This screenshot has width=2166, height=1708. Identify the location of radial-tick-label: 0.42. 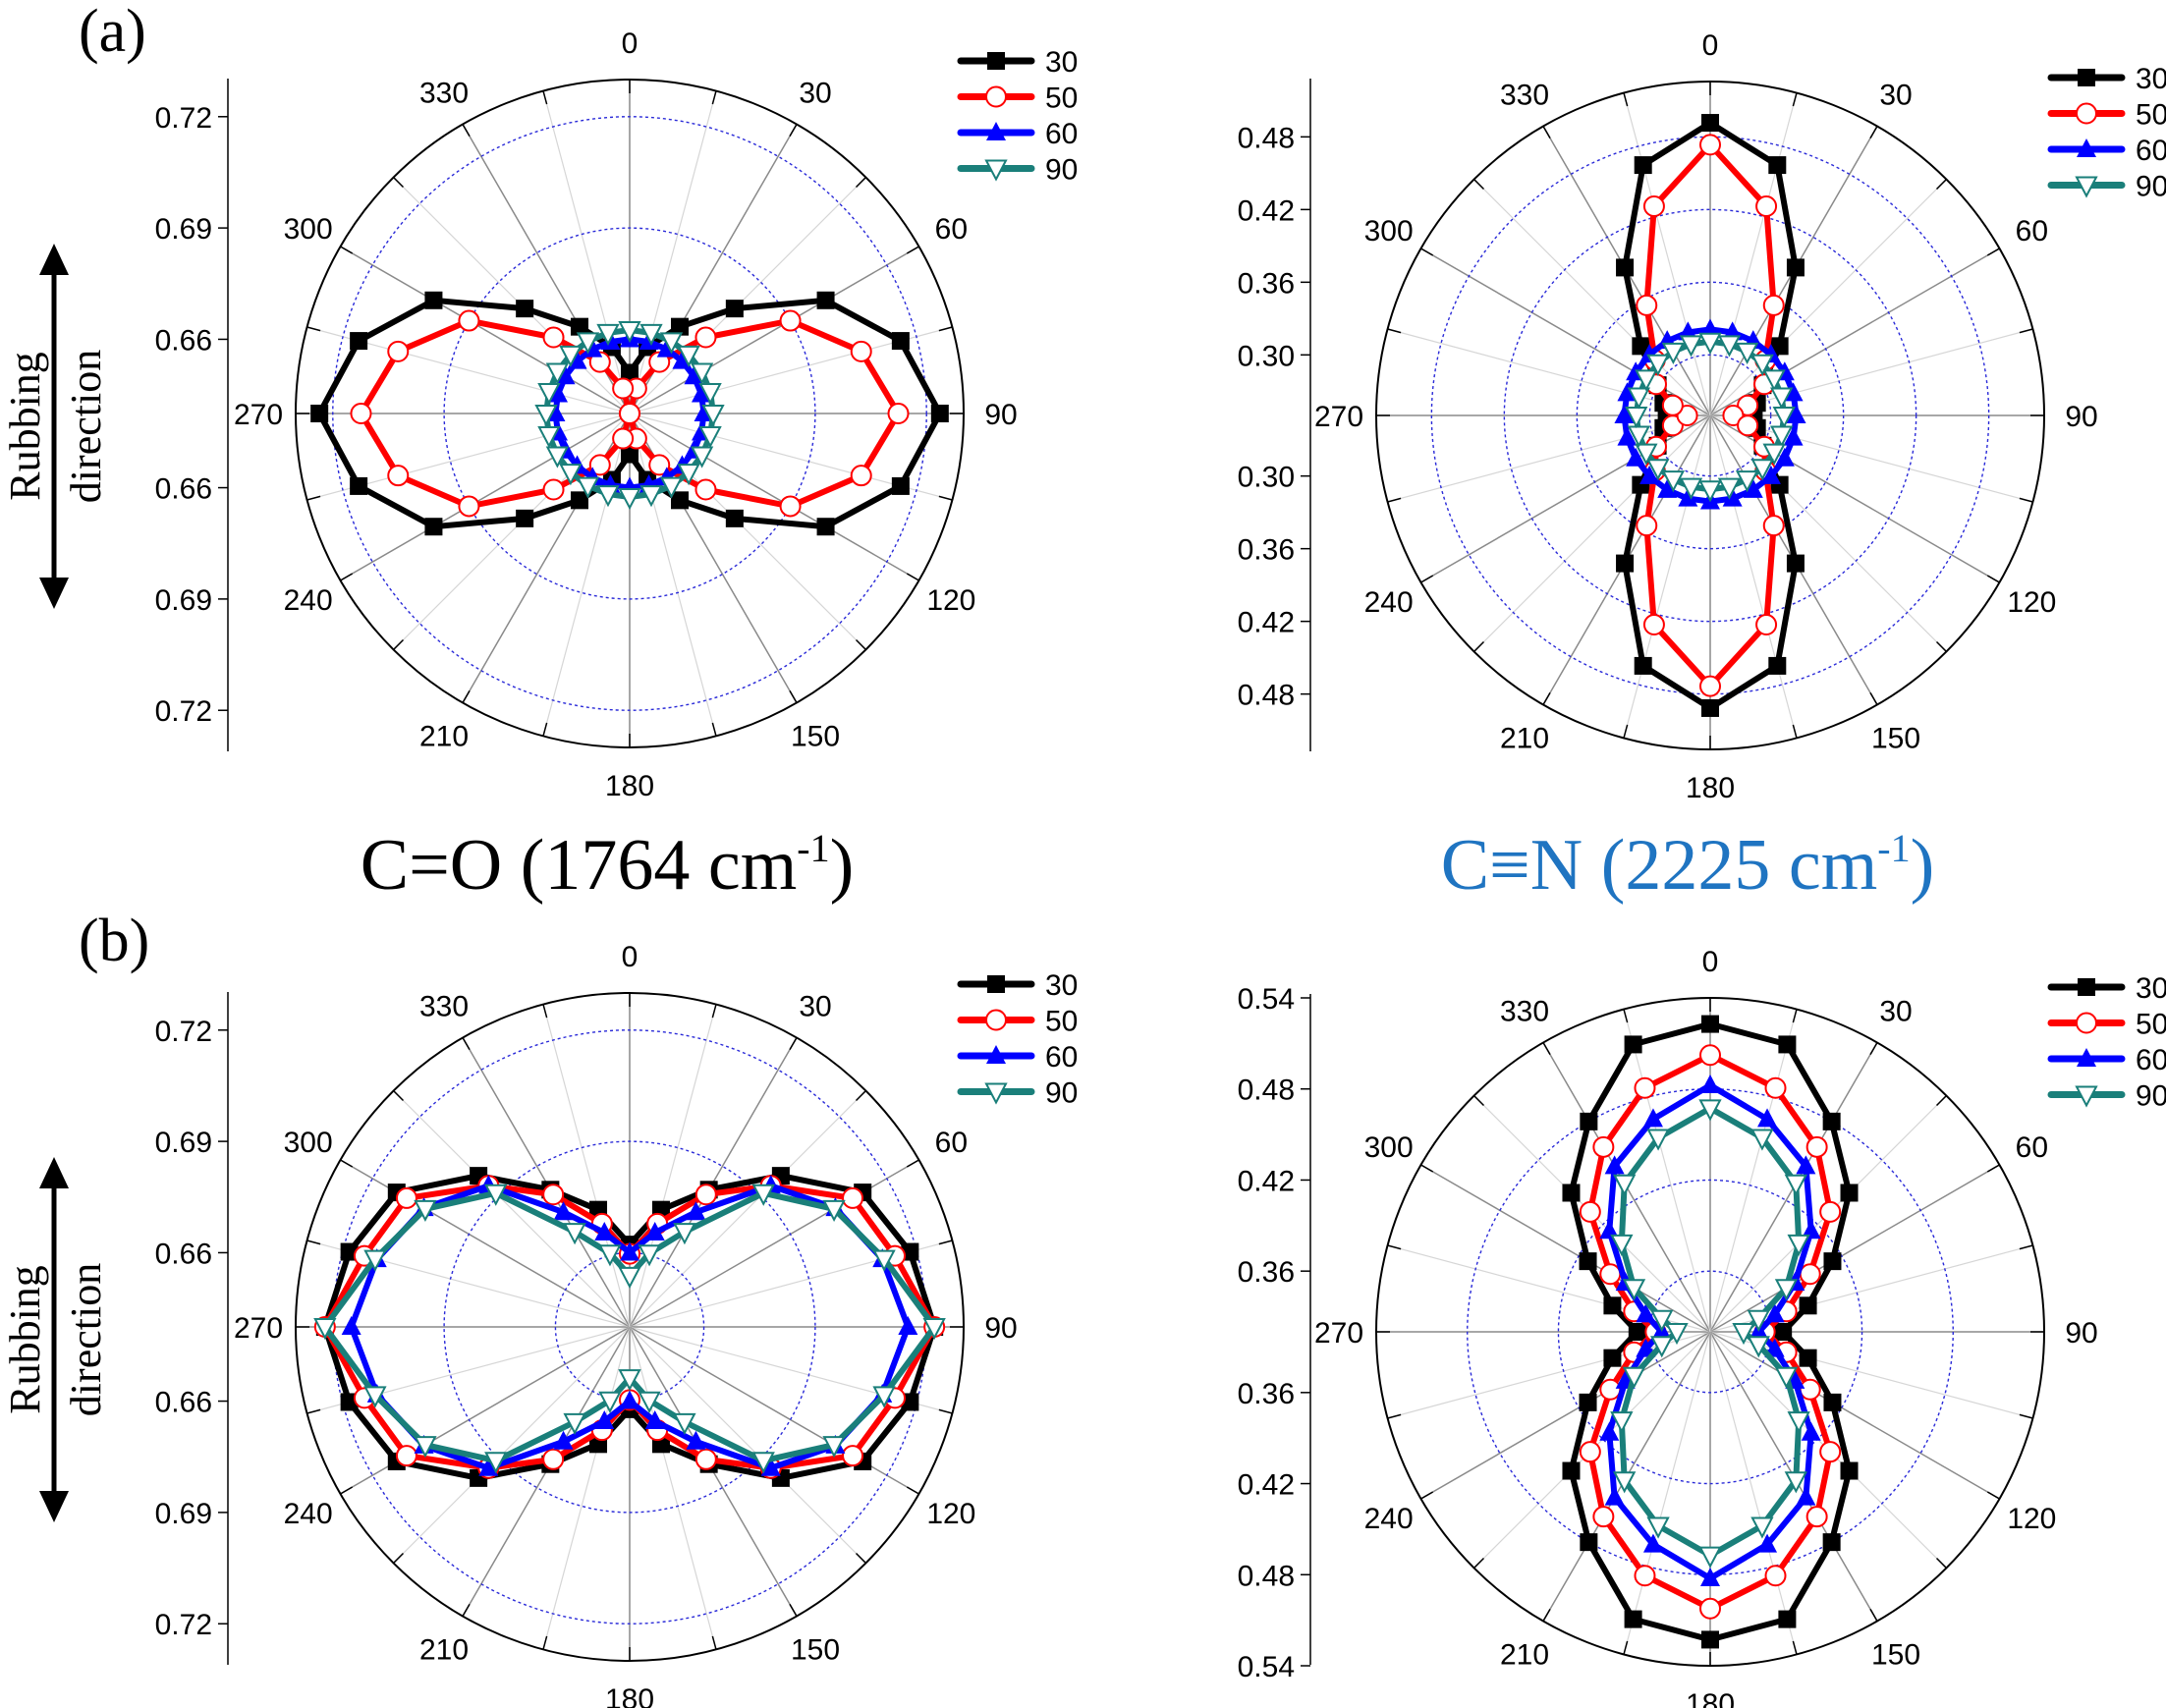
(1266, 1181).